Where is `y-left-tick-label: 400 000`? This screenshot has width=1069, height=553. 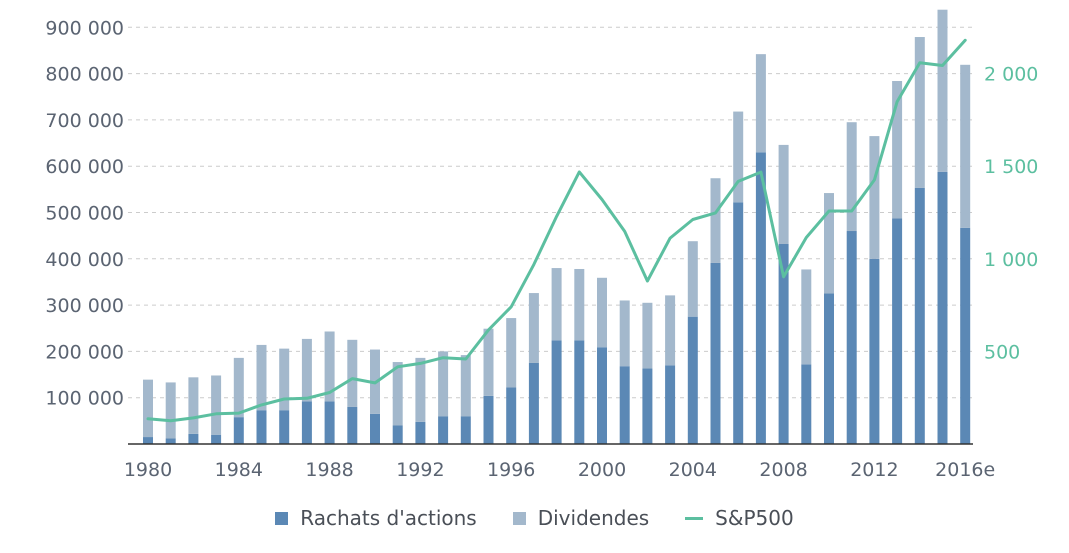 y-left-tick-label: 400 000 is located at coordinates (84, 260).